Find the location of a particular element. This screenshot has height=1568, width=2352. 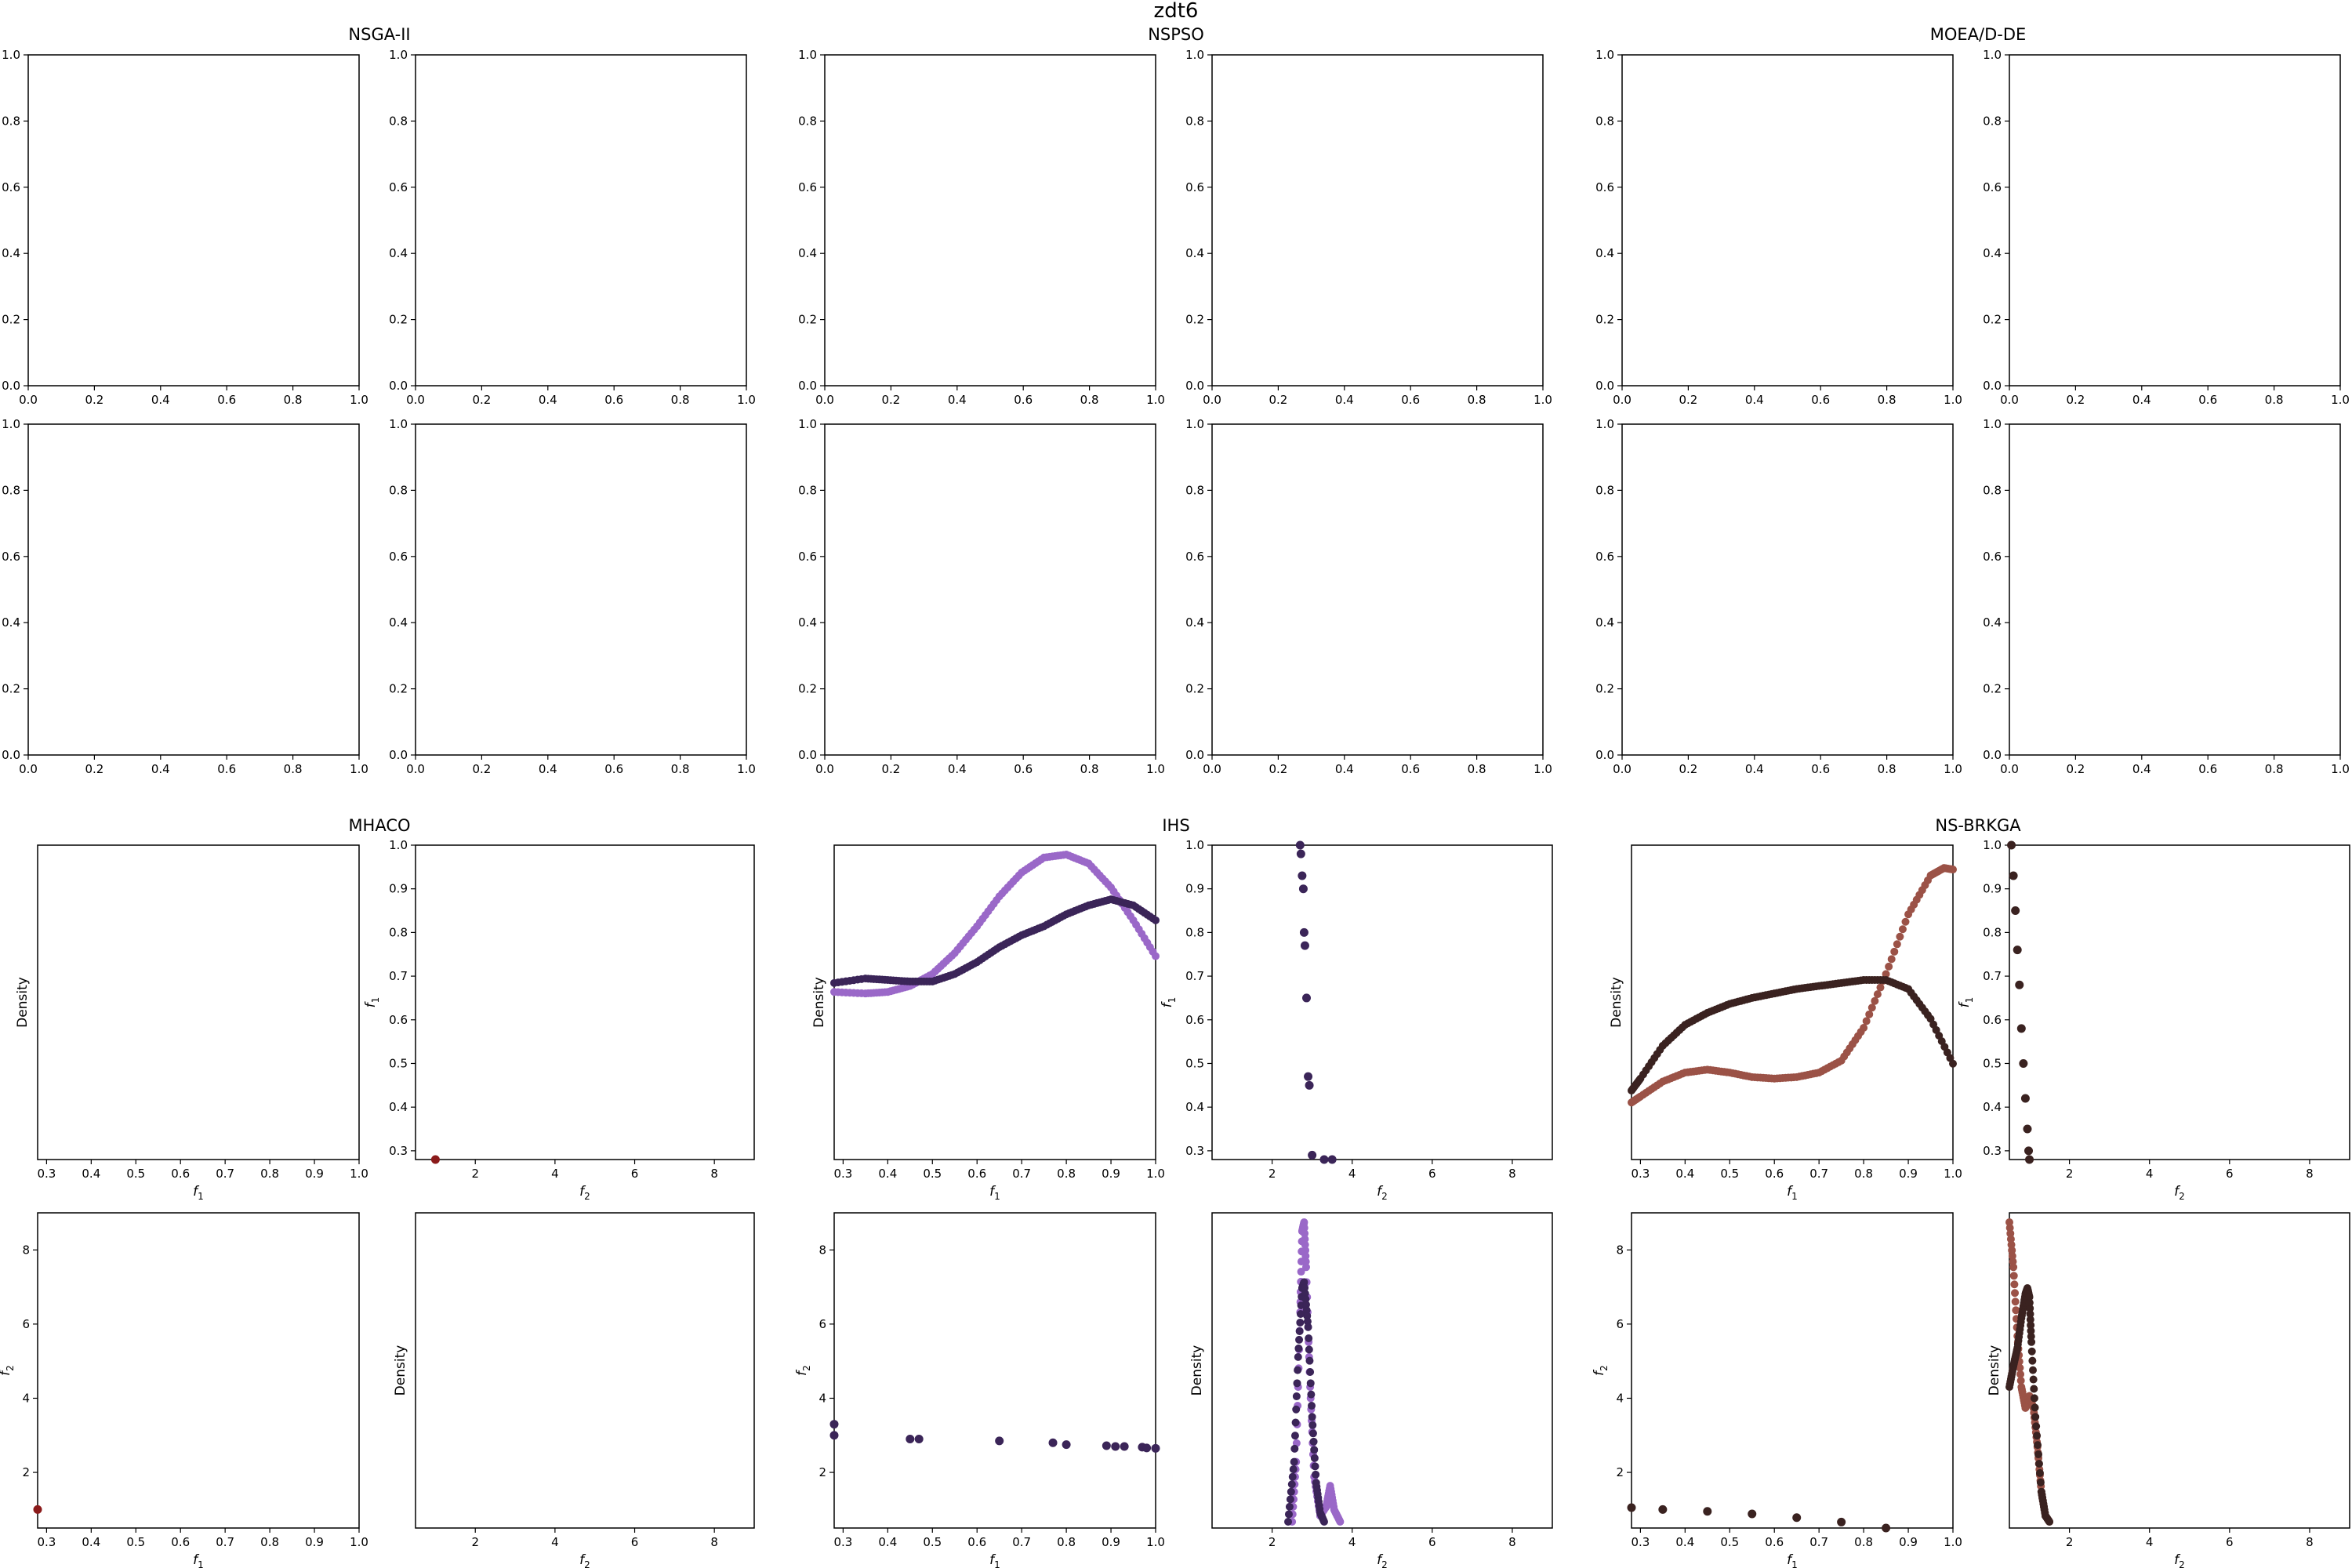

x-tick-label: 6 is located at coordinates (2230, 1542).